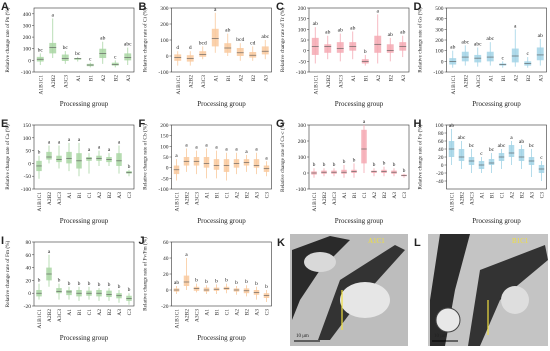 This screenshot has width=550, height=351. I want to click on x-tick-label: C3, so click(543, 195).